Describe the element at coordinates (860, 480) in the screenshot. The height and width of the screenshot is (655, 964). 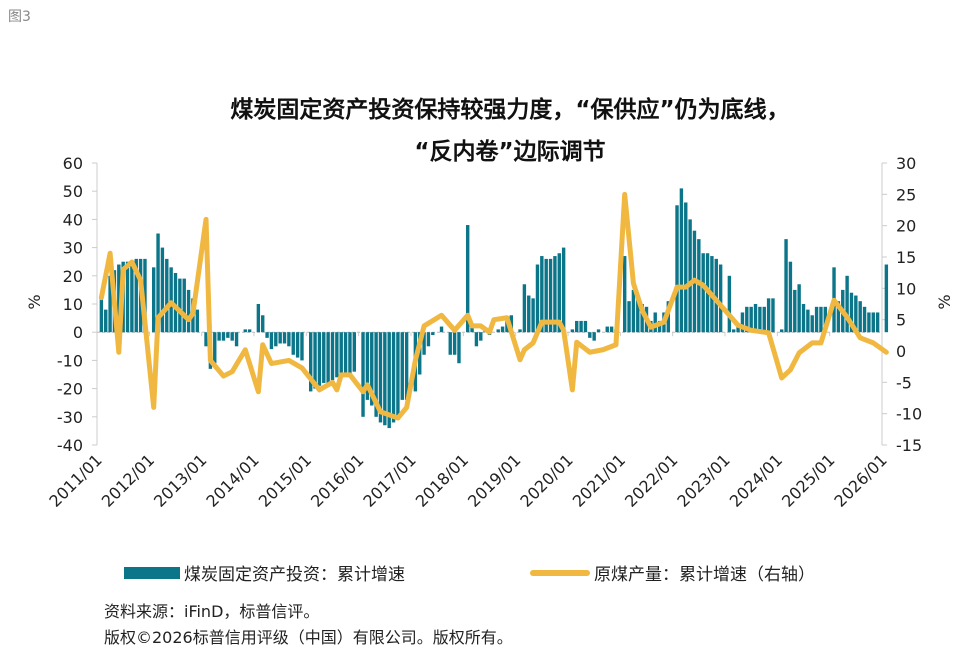
I see `x-tick-label: 2026/01` at that location.